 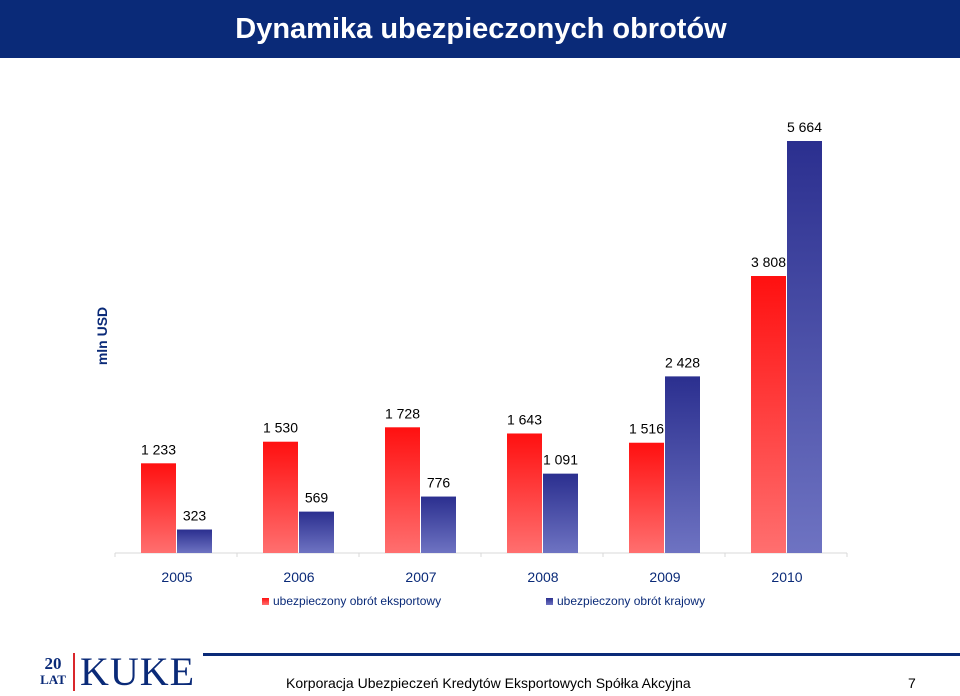 I want to click on bar-domestic-2008, so click(x=560, y=513).